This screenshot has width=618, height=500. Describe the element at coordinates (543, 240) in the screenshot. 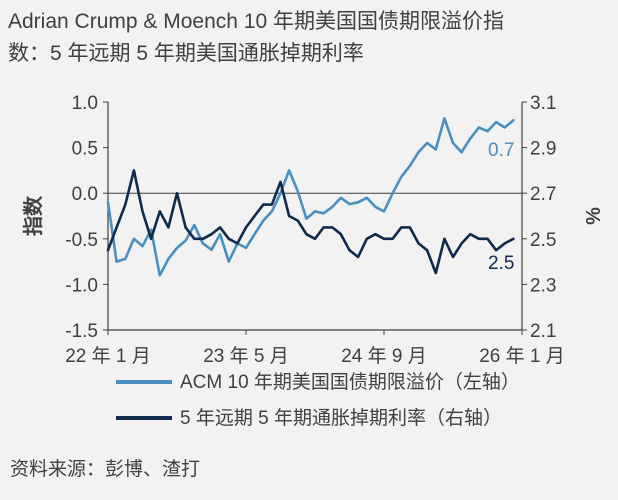

I see `right-tick-label: 2.5` at that location.